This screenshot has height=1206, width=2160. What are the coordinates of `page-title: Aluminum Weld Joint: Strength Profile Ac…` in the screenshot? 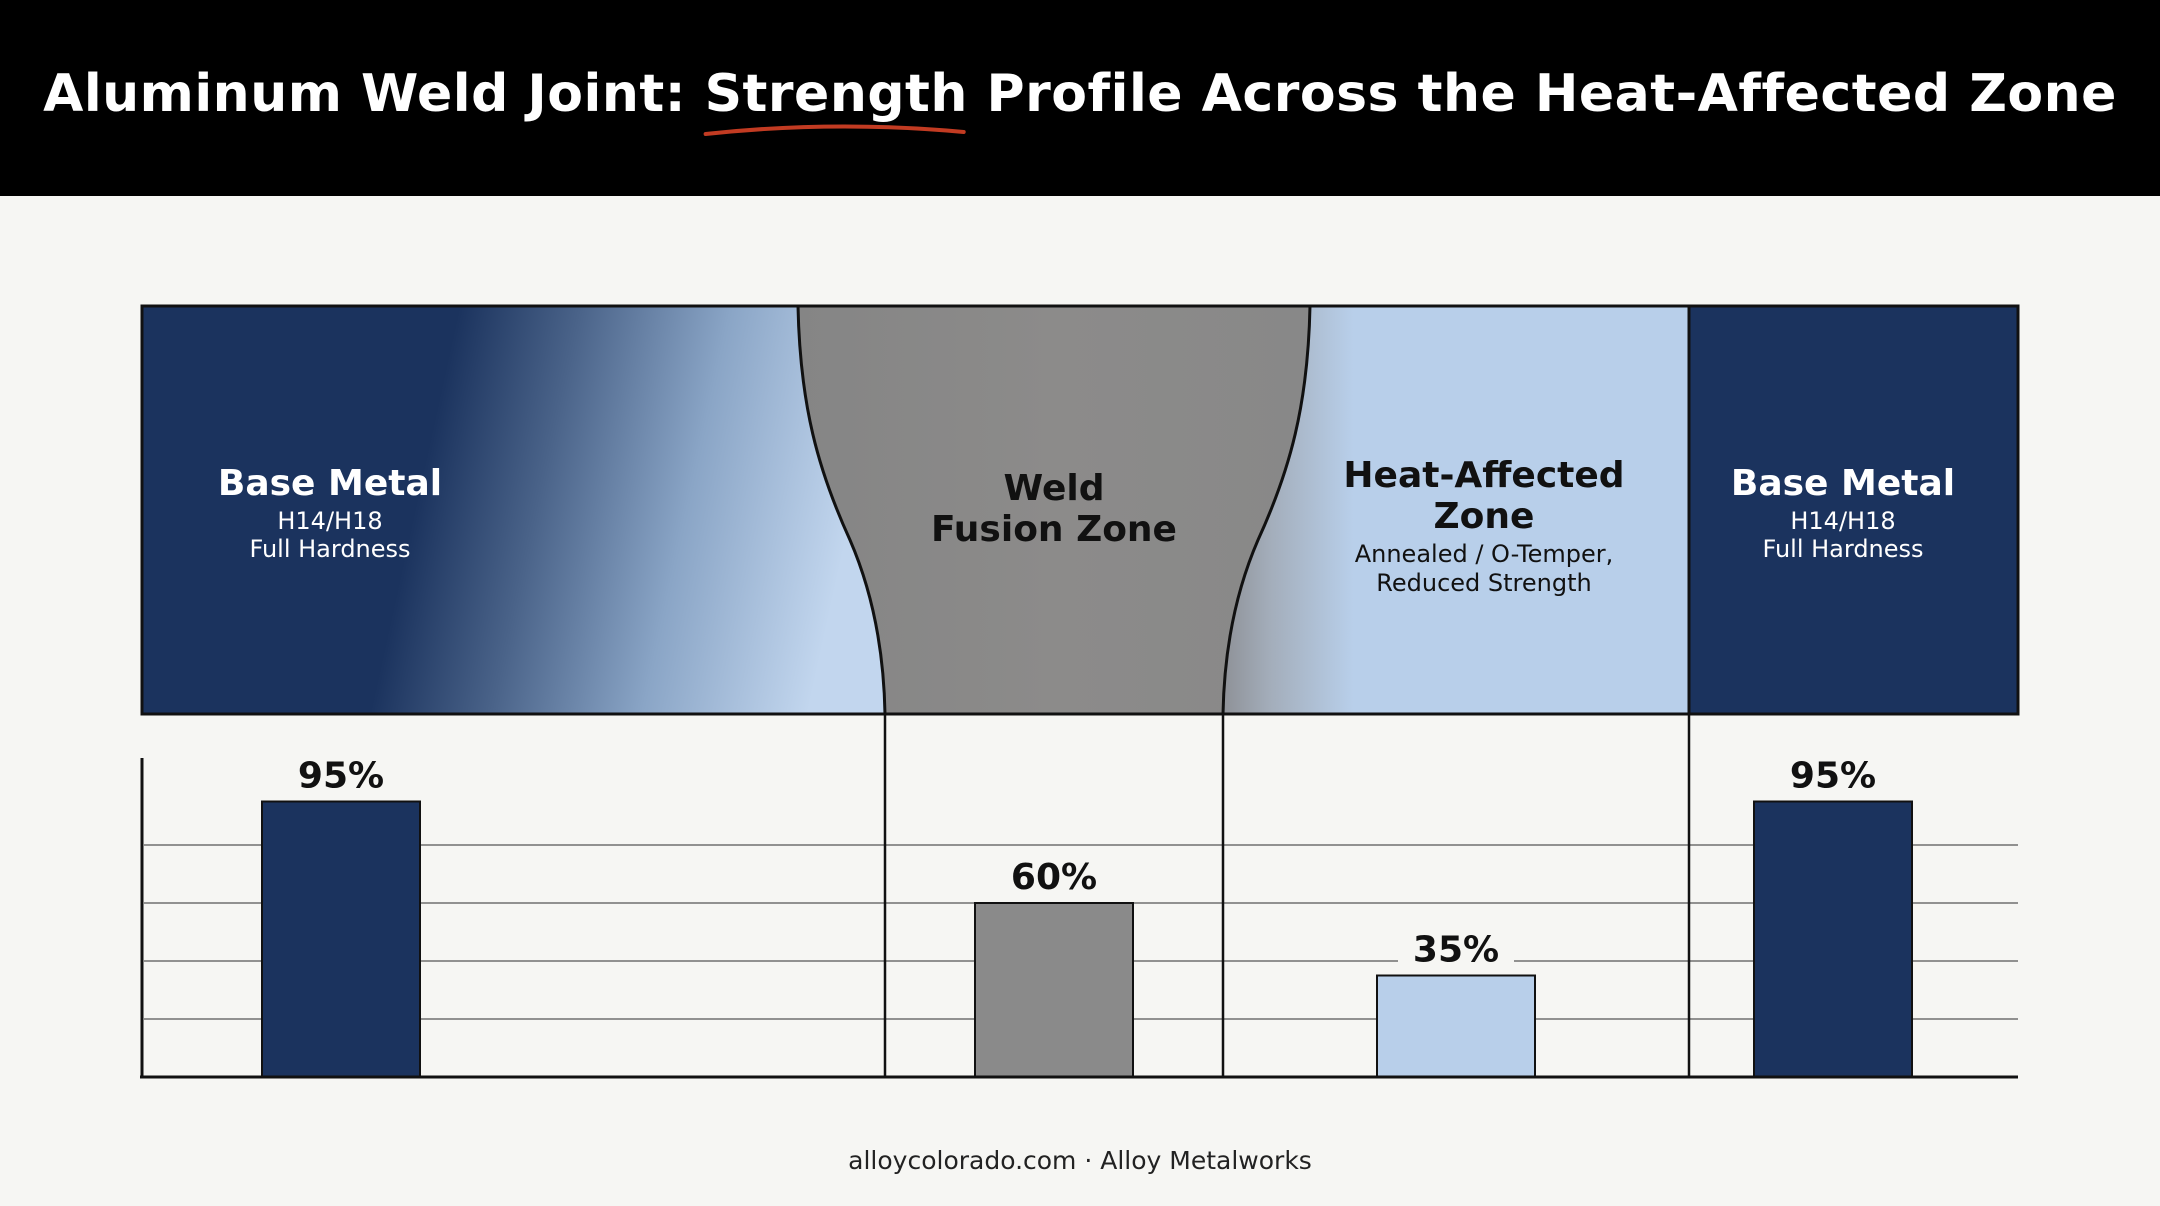 It's located at (1080, 94).